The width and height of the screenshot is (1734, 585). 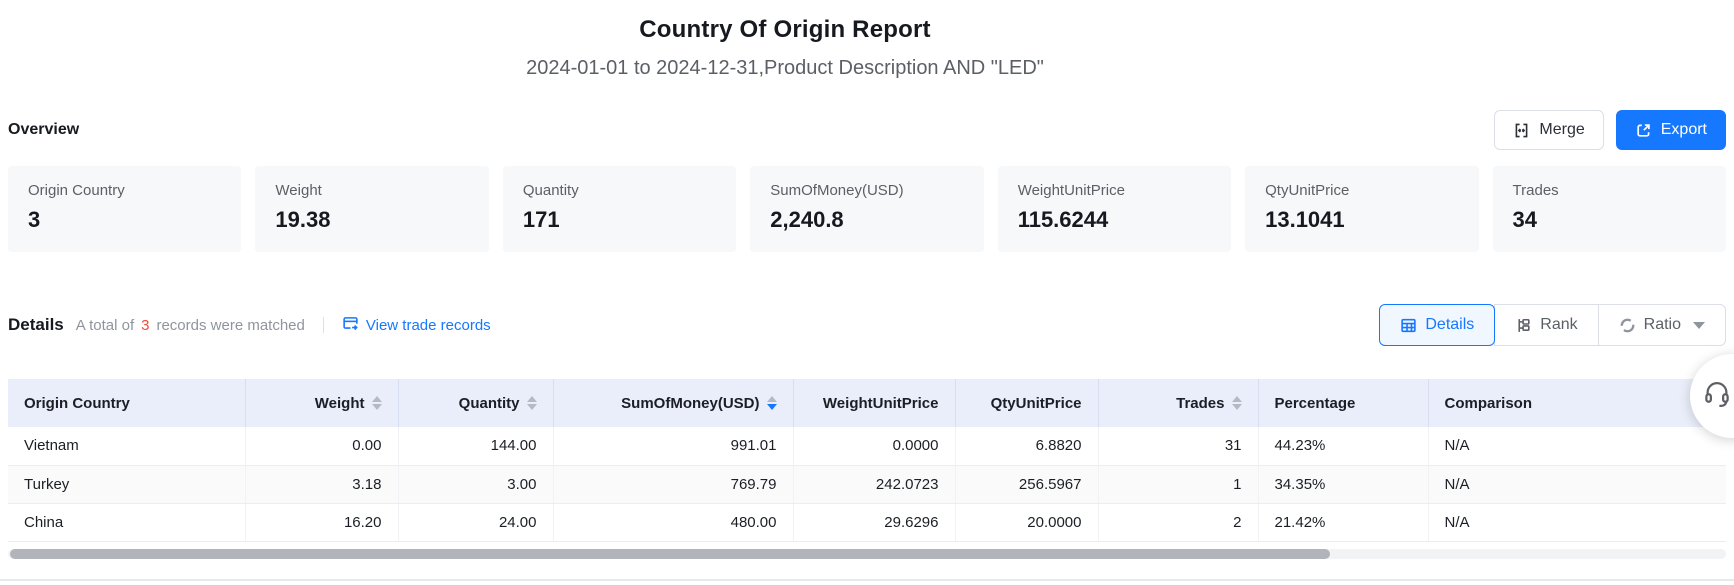 I want to click on column-label: WeightUnitPrice, so click(x=880, y=403).